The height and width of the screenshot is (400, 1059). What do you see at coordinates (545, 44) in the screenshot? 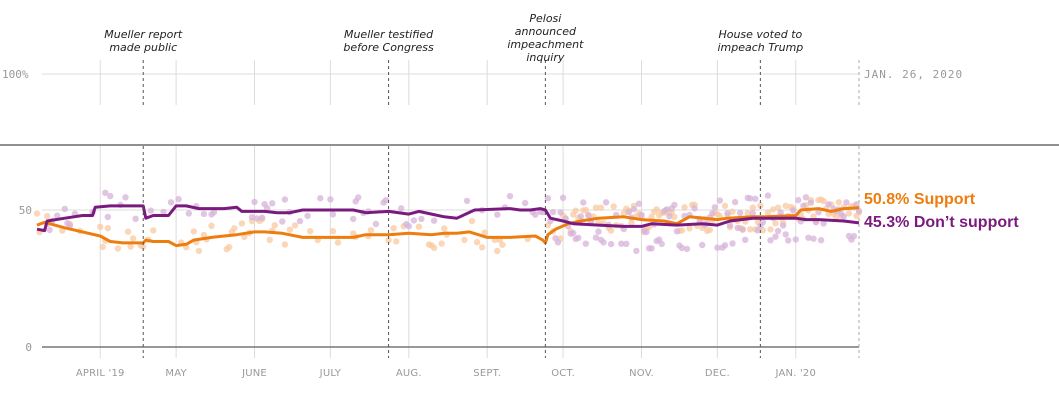
I see `event-annotation: impeachment` at bounding box center [545, 44].